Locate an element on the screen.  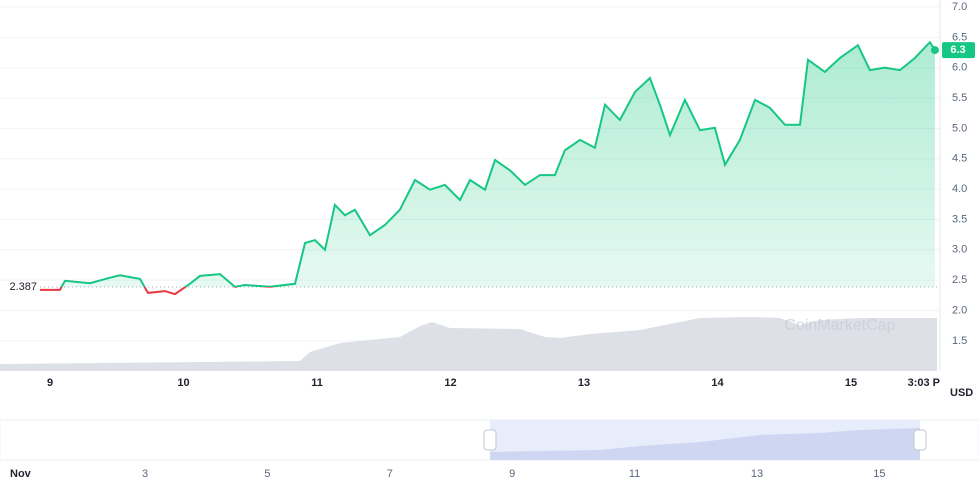
y-tick-label: 3.0 is located at coordinates (959, 250).